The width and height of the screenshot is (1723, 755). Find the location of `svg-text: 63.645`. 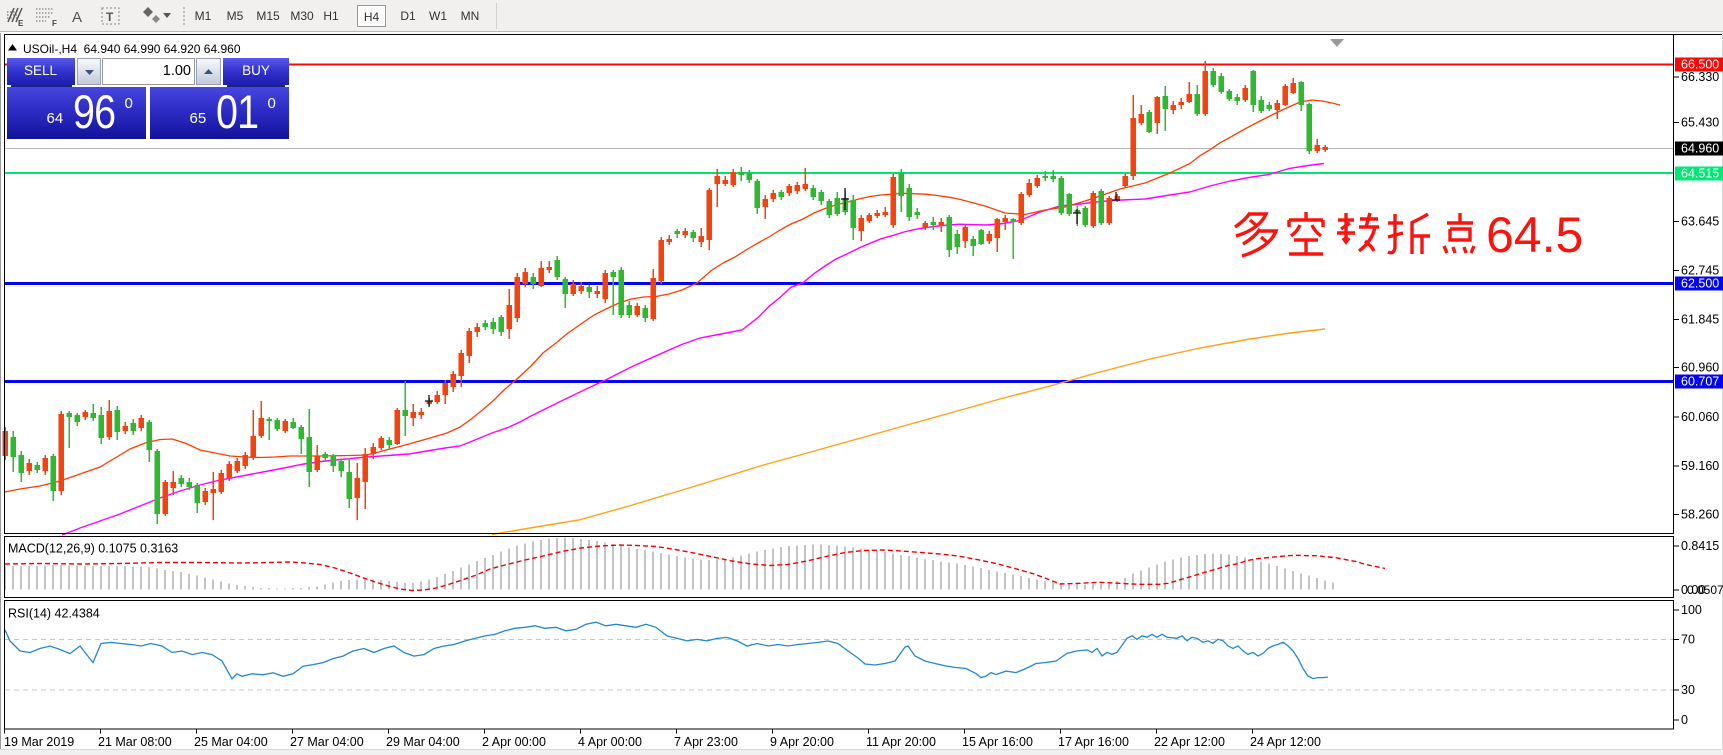

svg-text: 63.645 is located at coordinates (1700, 222).